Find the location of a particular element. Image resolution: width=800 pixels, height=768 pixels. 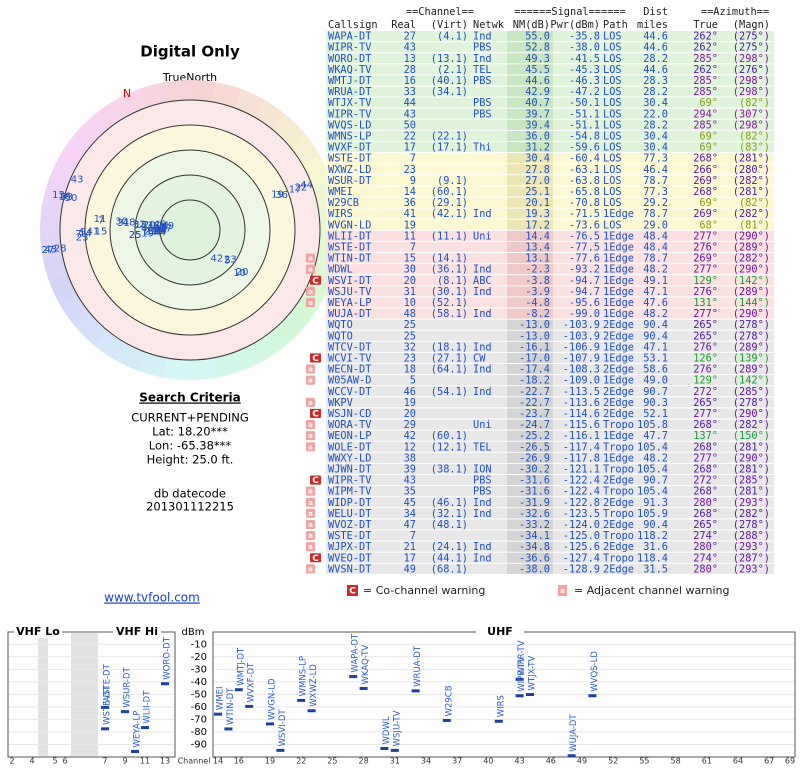

table-cell: -59.6 is located at coordinates (584, 148).